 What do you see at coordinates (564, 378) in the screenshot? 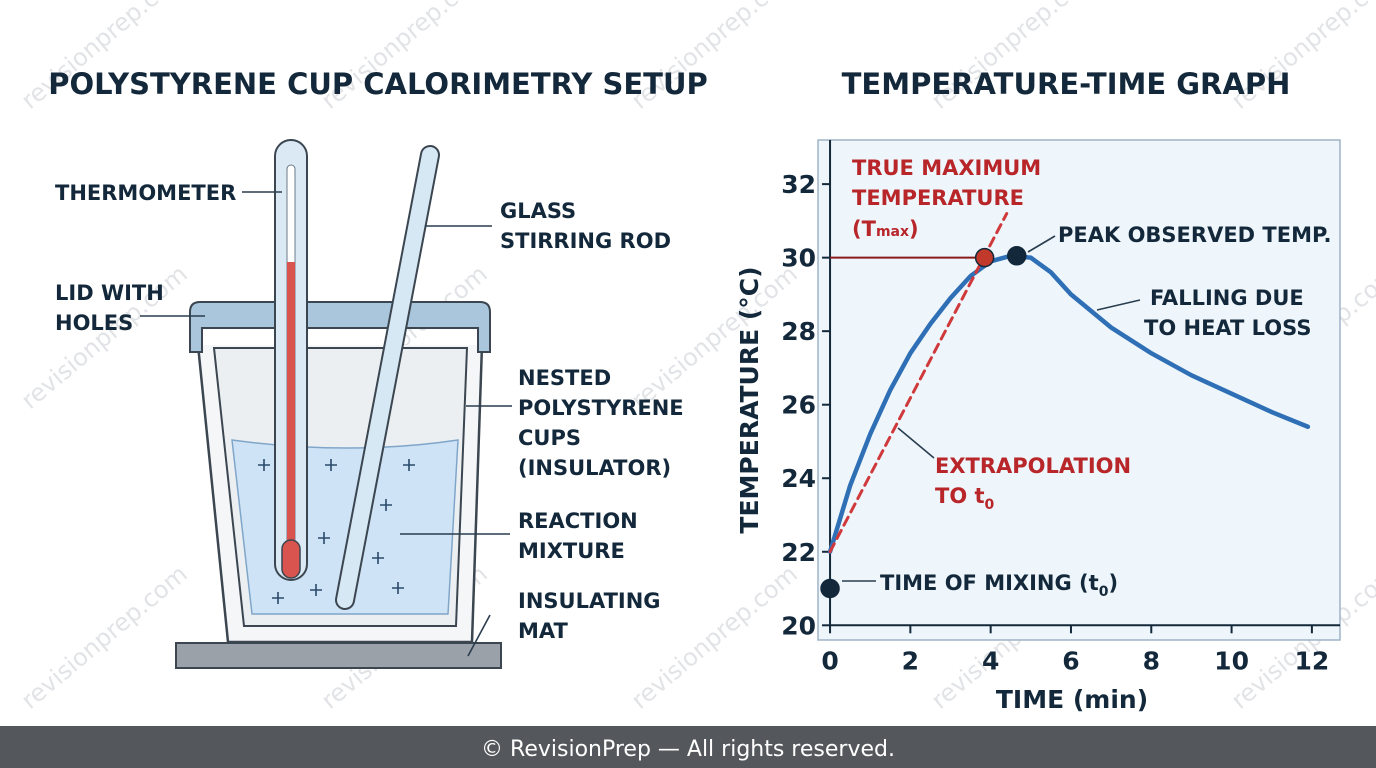
I see `label: NESTED` at bounding box center [564, 378].